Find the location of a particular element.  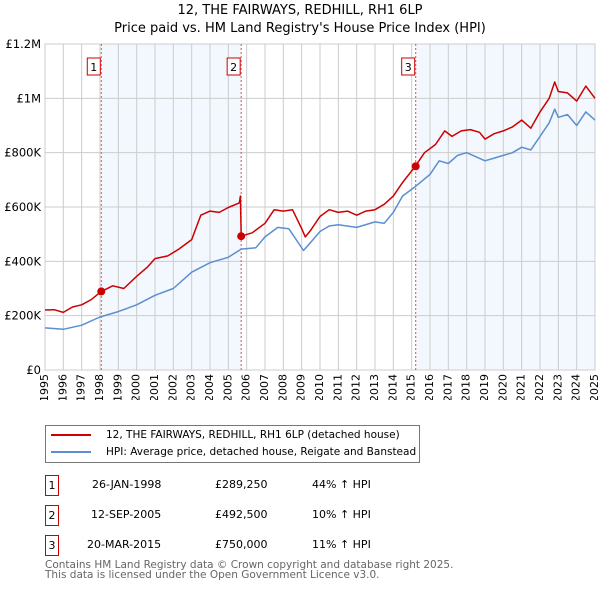

sale-date: 12-SEP-2005 is located at coordinates (126, 514).